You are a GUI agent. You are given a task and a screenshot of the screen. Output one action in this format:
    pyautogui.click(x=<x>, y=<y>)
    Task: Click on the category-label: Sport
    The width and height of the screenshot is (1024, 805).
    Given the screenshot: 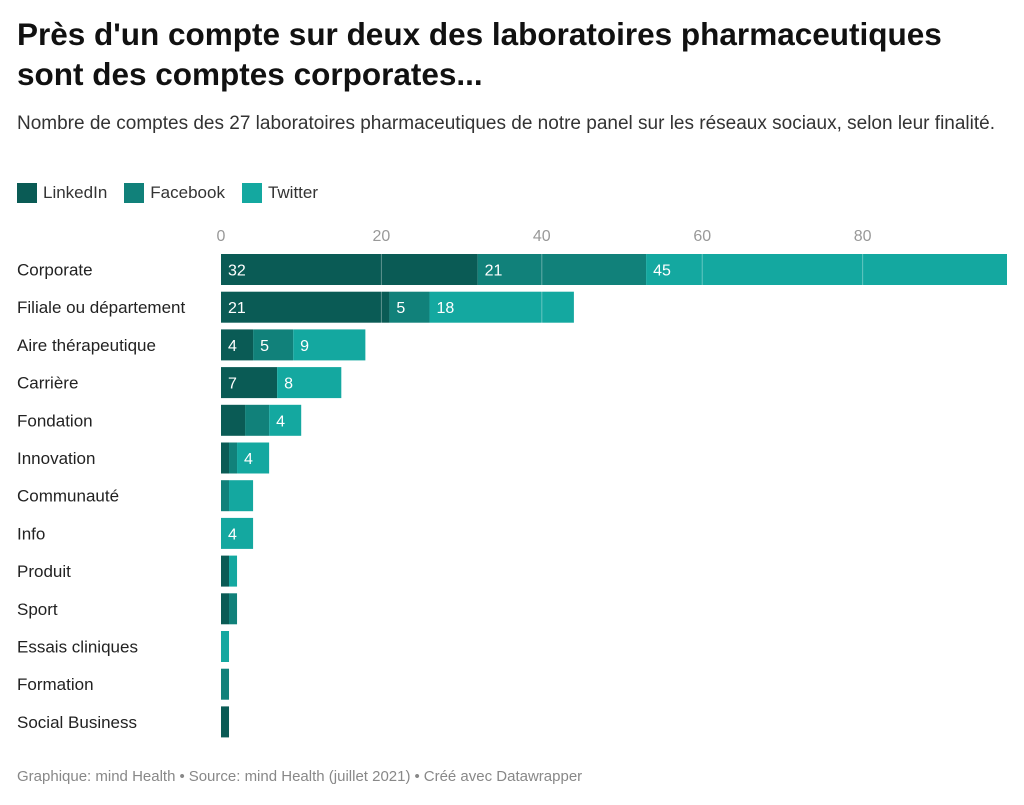 What is the action you would take?
    pyautogui.click(x=37, y=609)
    